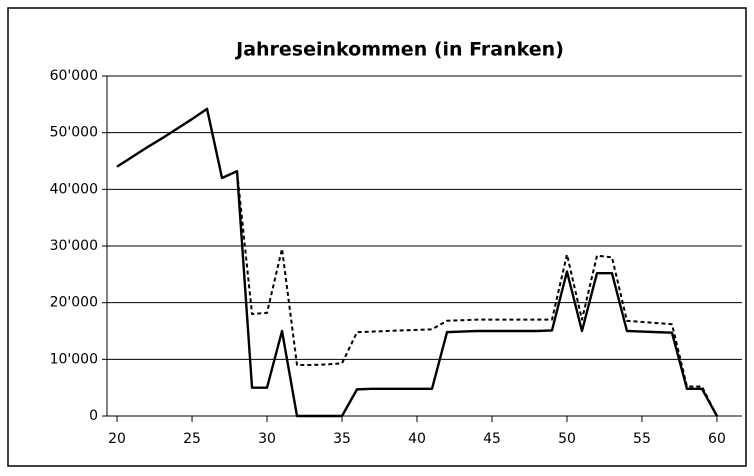 This screenshot has width=754, height=476. I want to click on y-tick-label: 60'000, so click(74, 76).